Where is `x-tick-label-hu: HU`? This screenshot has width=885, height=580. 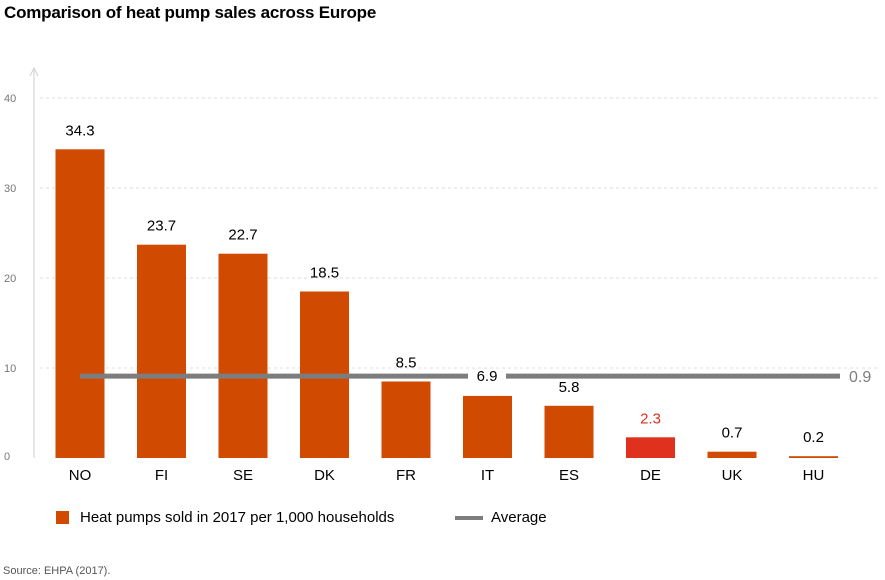 x-tick-label-hu: HU is located at coordinates (814, 475).